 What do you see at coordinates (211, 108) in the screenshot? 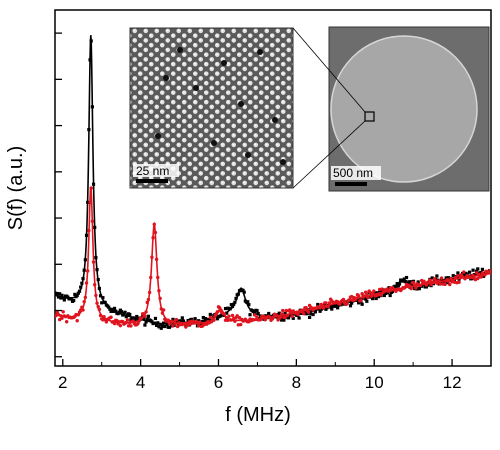
I see `inset-lattice-micrograph: 25 nm` at bounding box center [211, 108].